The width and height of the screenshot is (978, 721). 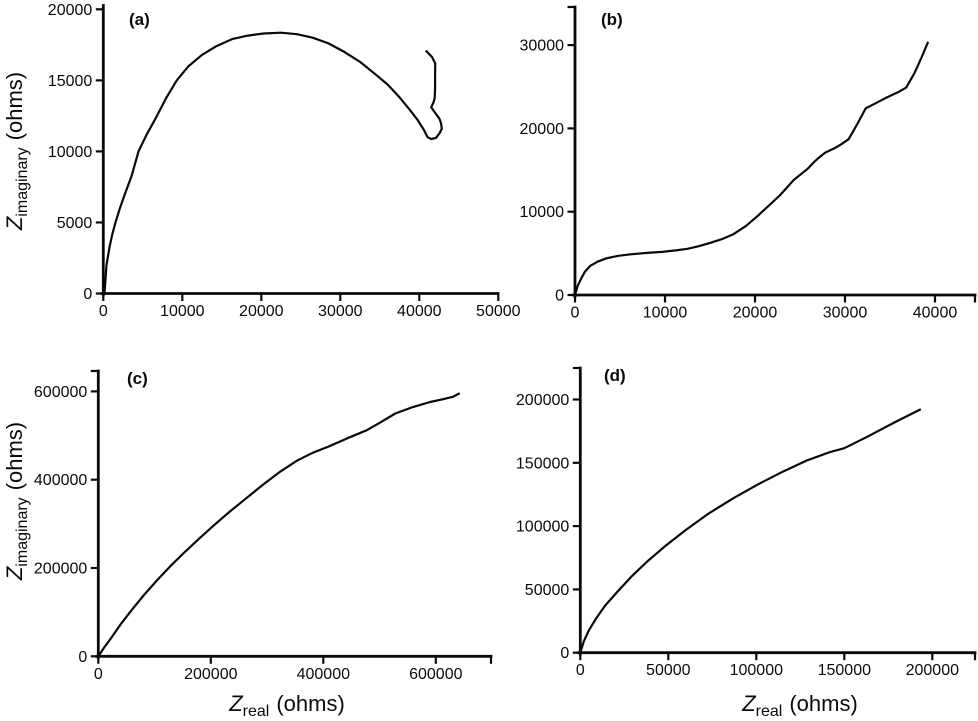 I want to click on panel-a-y-tick-label: 5000, so click(x=75, y=223).